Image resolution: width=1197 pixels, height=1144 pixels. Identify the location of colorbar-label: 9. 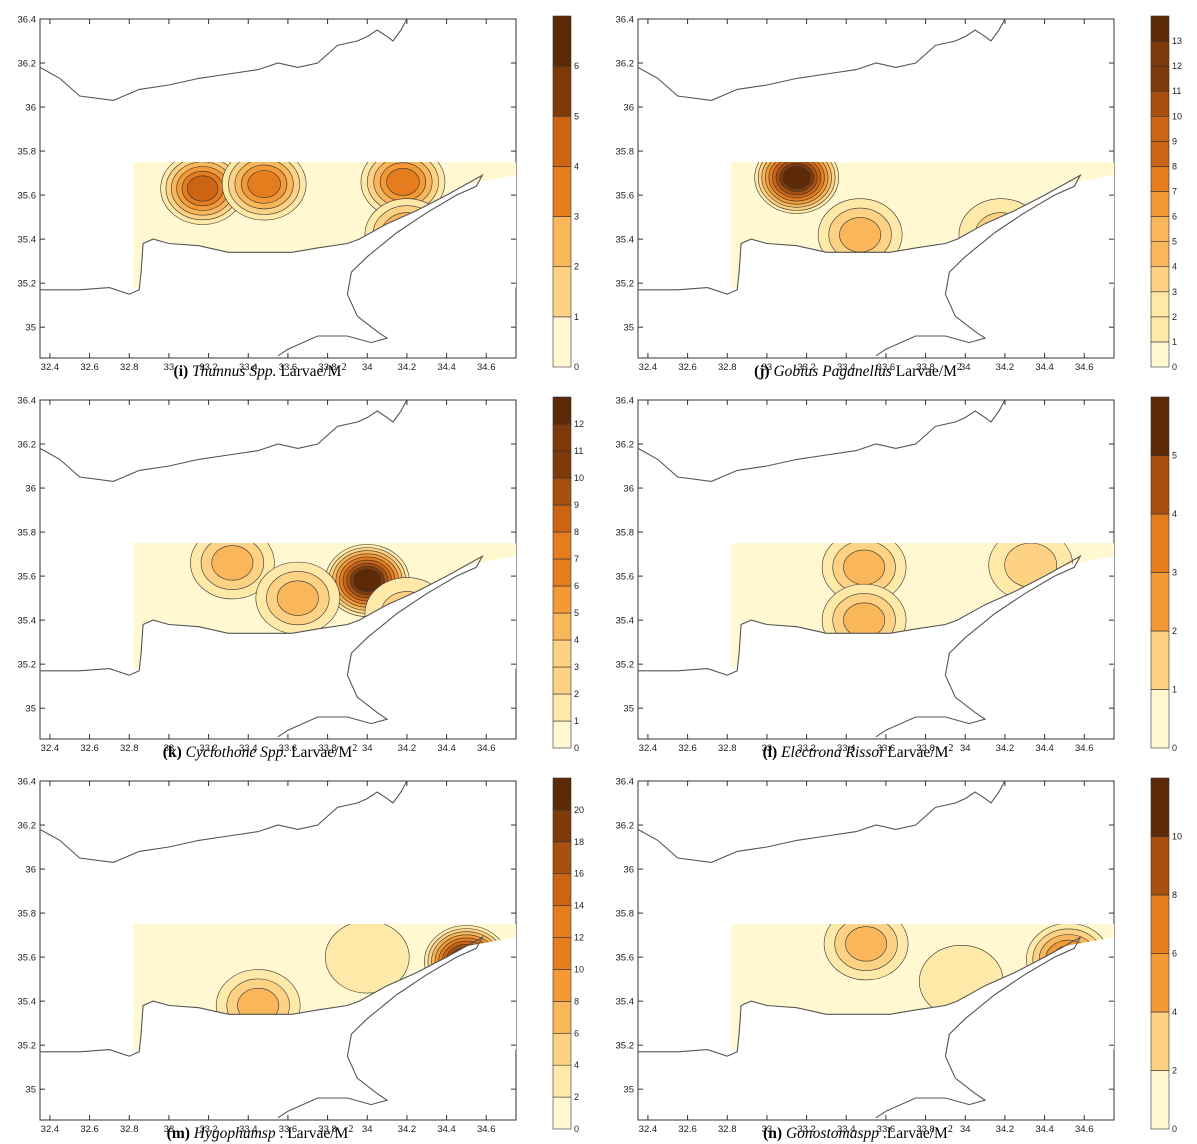
(576, 505).